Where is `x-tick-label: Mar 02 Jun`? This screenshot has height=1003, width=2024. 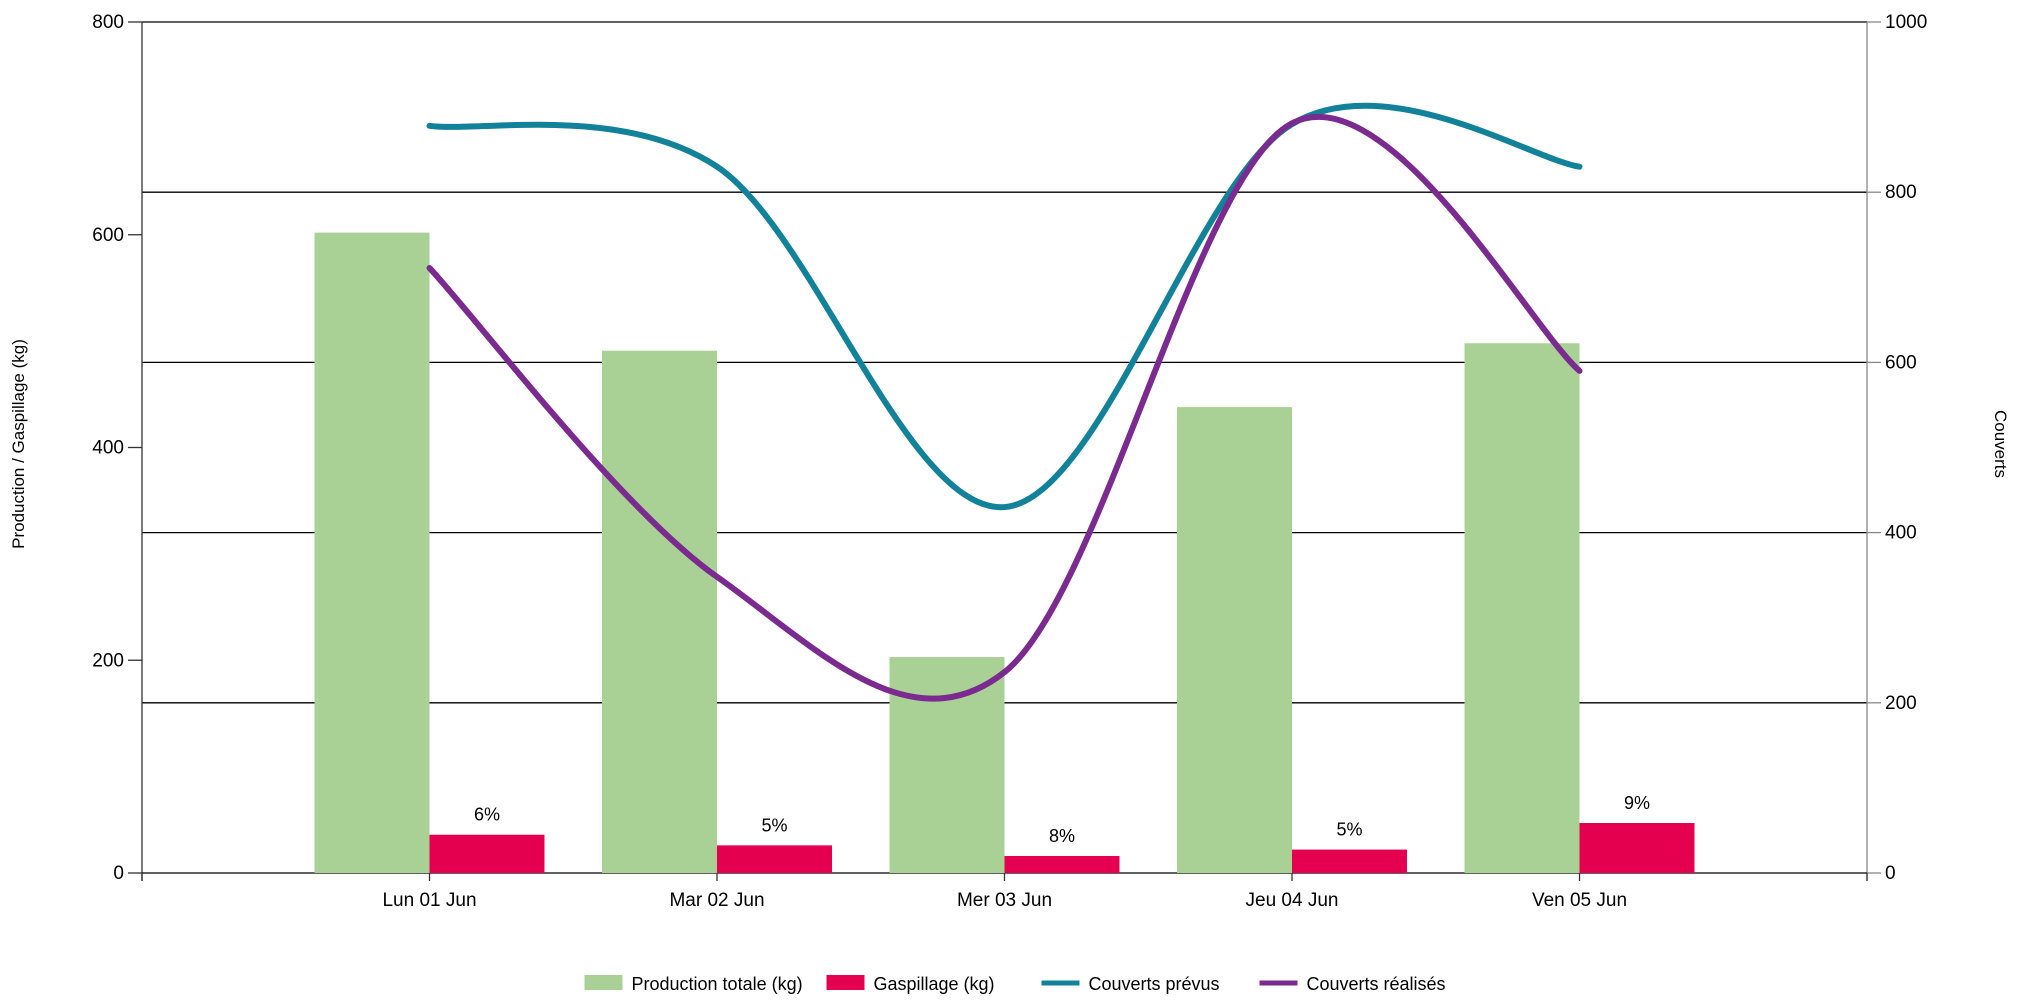 x-tick-label: Mar 02 Jun is located at coordinates (716, 900).